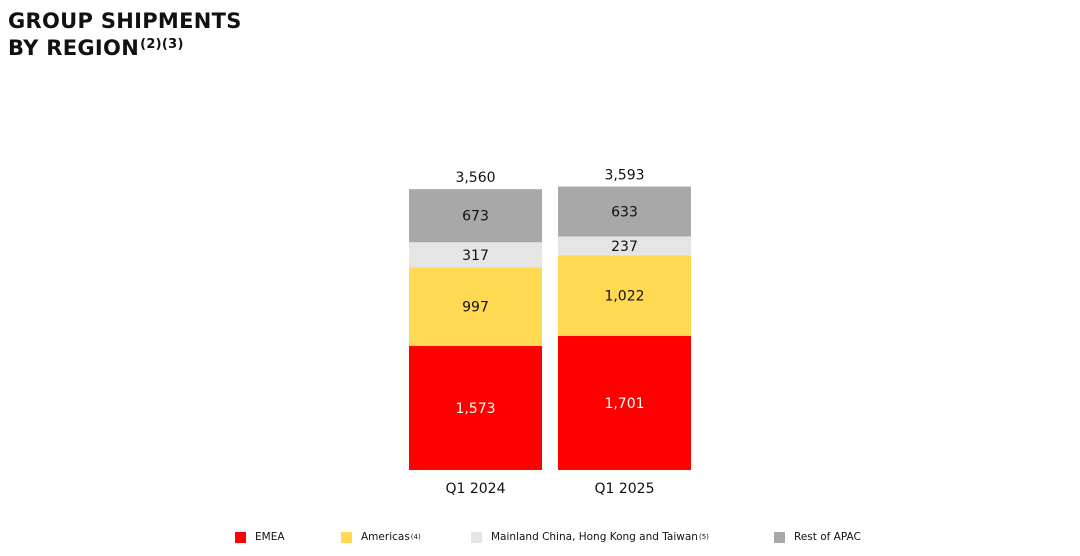 Image resolution: width=1080 pixels, height=556 pixels. What do you see at coordinates (703, 537) in the screenshot?
I see `legend-note-mainland-china: (5)` at bounding box center [703, 537].